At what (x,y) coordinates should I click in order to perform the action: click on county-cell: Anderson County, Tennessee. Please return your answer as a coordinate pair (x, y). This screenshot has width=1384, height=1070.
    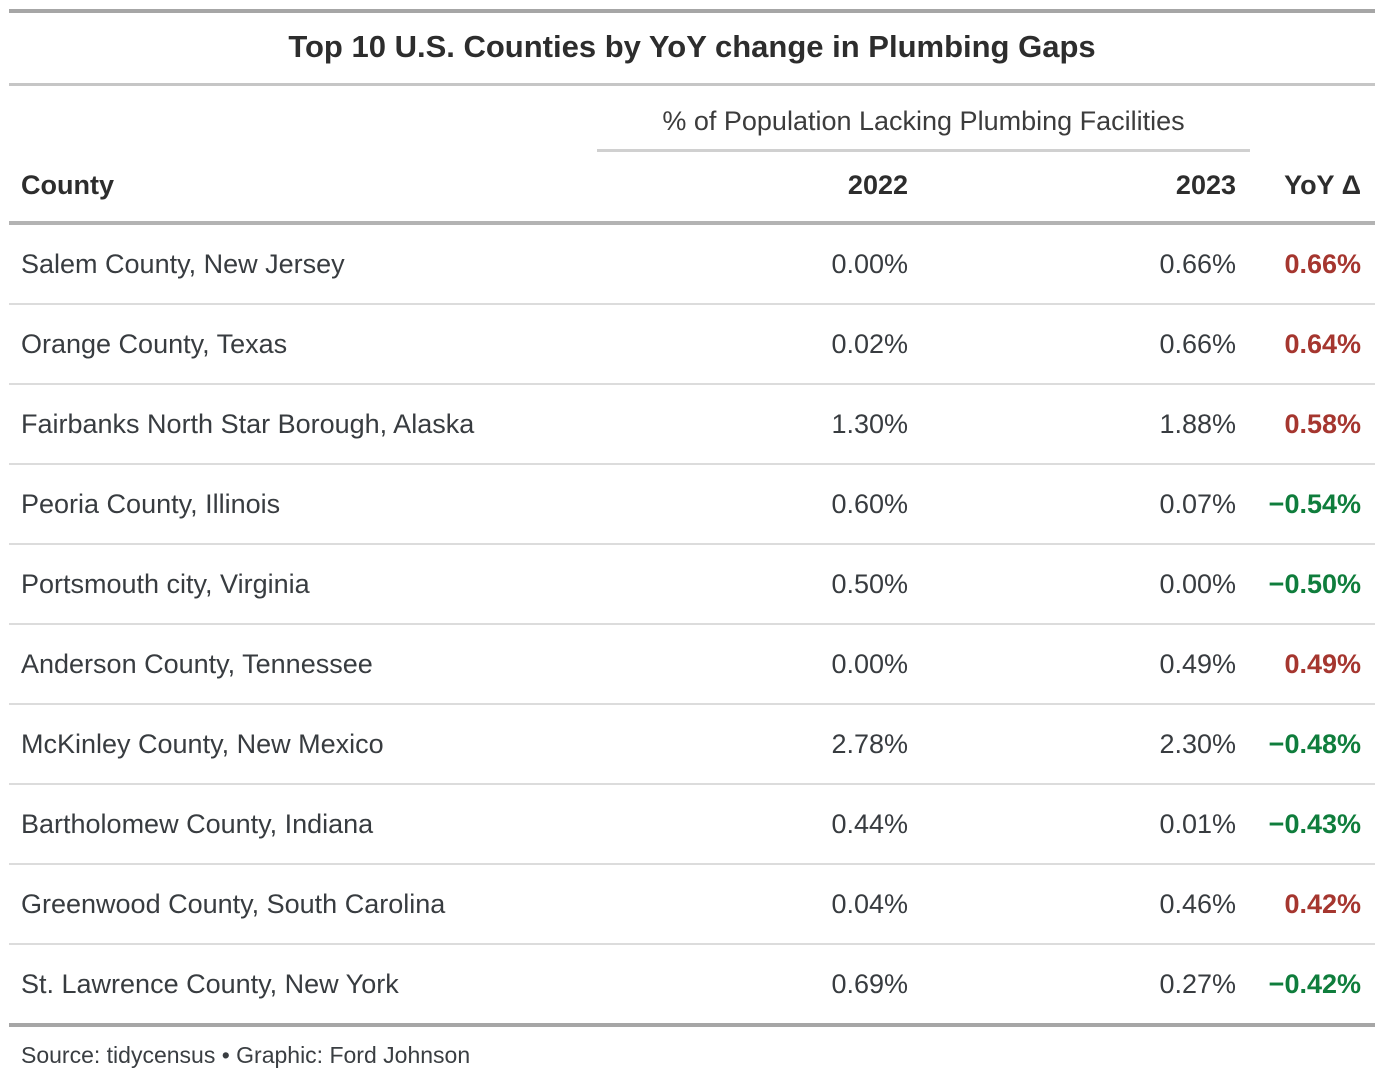
    Looking at the image, I should click on (197, 663).